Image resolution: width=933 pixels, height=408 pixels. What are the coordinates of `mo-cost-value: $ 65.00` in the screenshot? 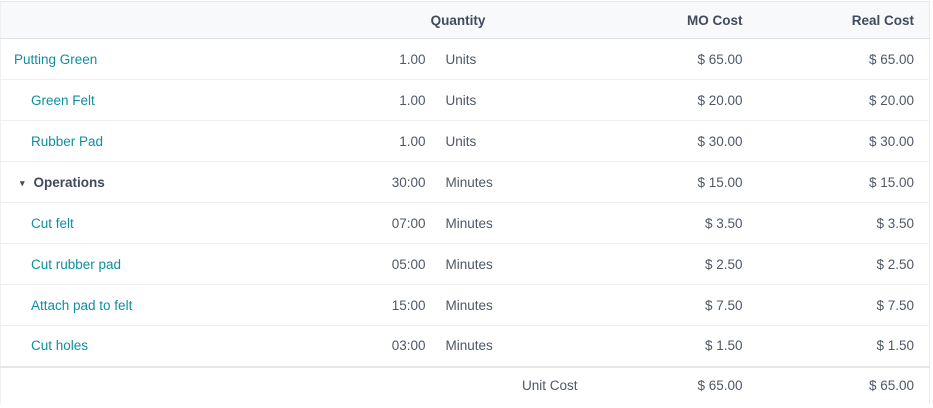 It's located at (720, 59).